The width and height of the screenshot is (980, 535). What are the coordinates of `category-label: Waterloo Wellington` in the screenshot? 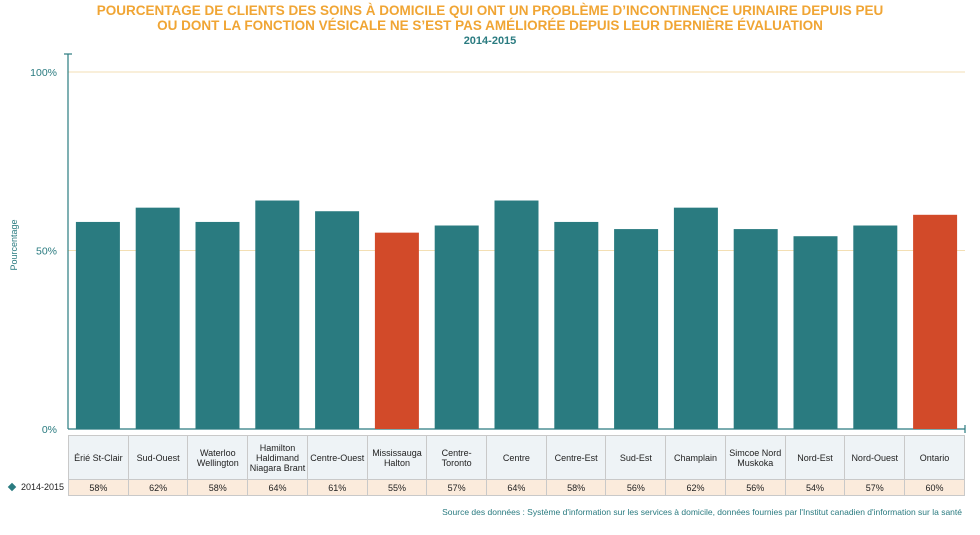 It's located at (218, 457).